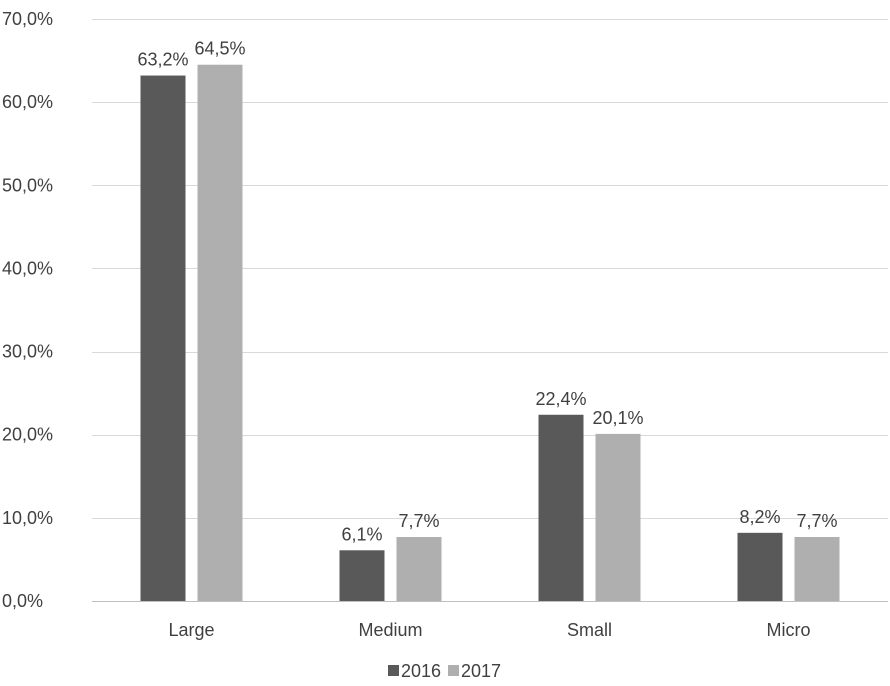 The image size is (890, 686). Describe the element at coordinates (220, 332) in the screenshot. I see `bar-2017-large` at that location.